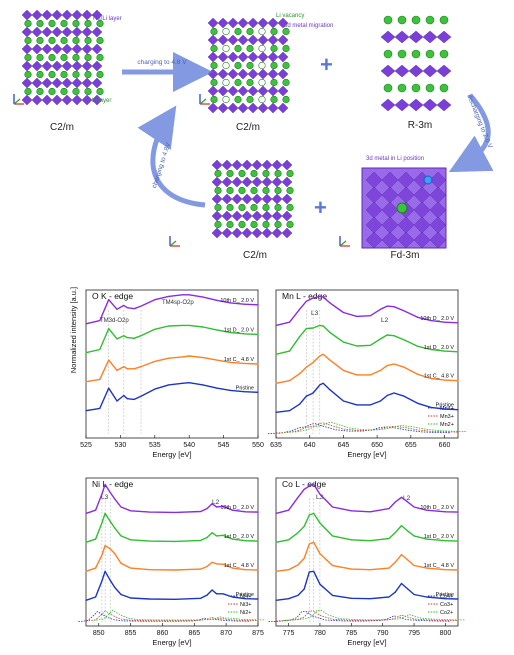 The height and width of the screenshot is (655, 514). I want to click on legend-label: Co2+, so click(446, 613).